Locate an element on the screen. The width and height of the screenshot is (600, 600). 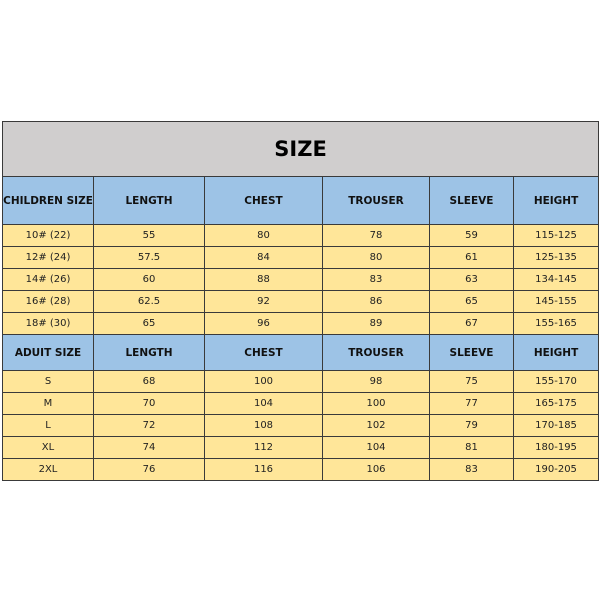
children-table-row: 14# (26) 60 88 83 63 134-145 is located at coordinates (301, 279).